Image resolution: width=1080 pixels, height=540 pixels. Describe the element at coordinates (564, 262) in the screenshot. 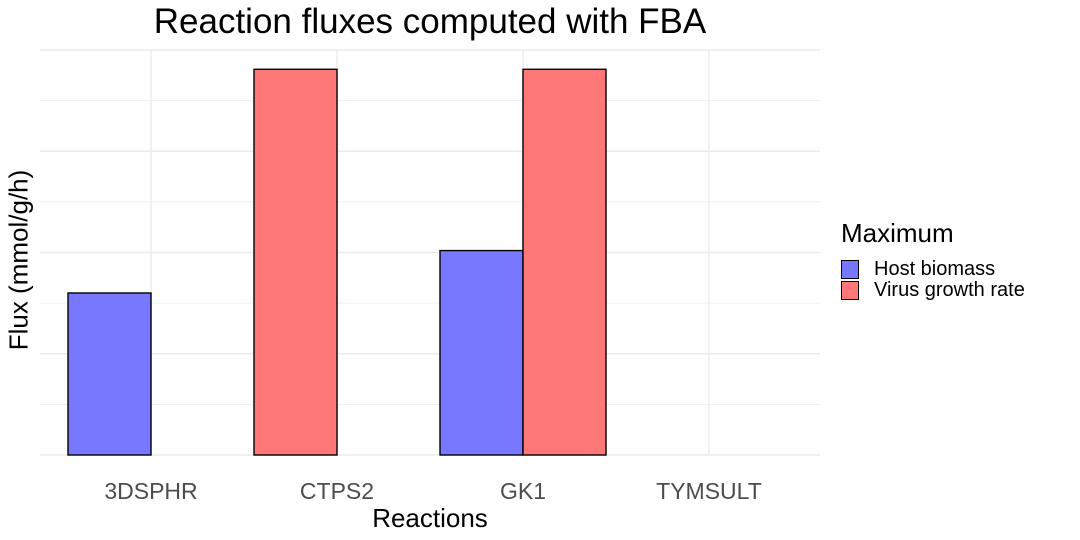

I see `bar-virus-growth-rate-gk1` at that location.